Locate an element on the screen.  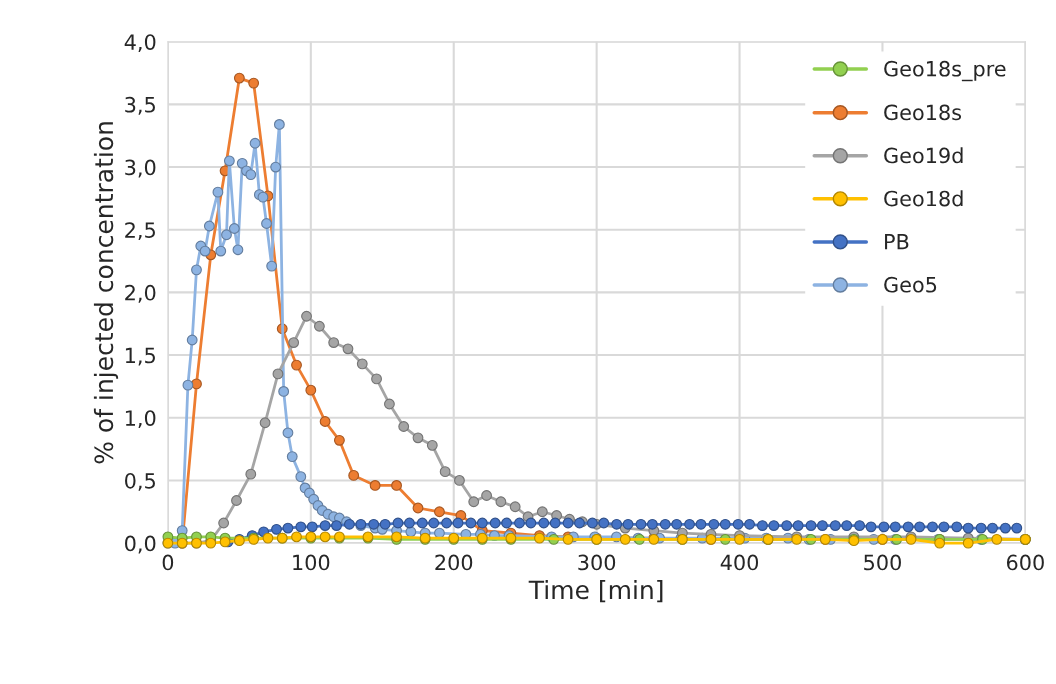
y-tick-label: 2,5 is located at coordinates (140, 231).